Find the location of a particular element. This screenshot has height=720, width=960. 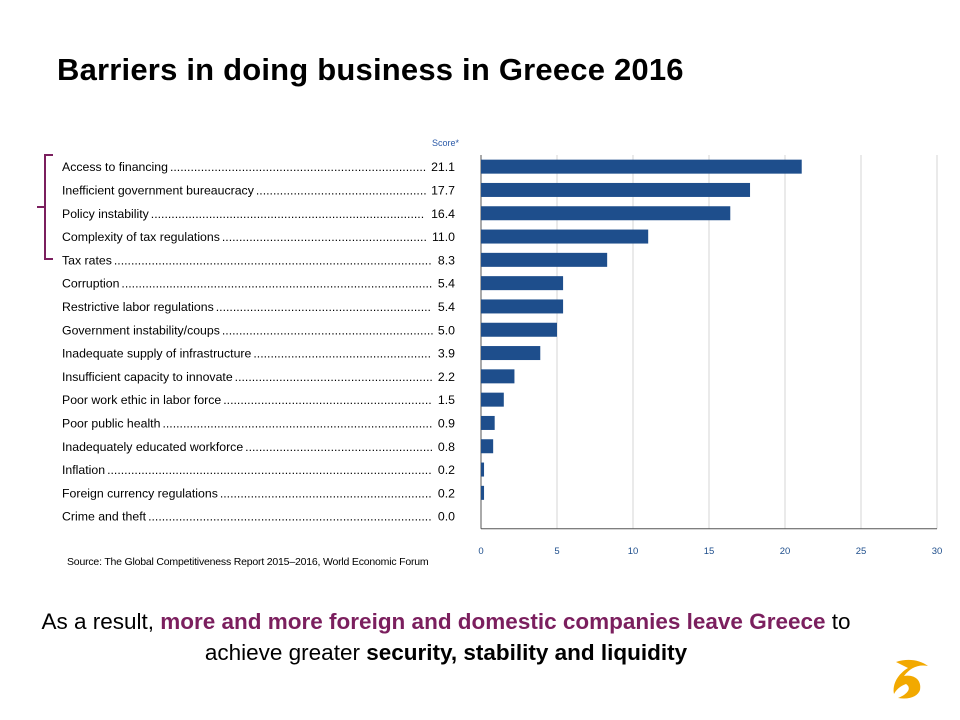

x-tick-label: 0 is located at coordinates (480, 551).